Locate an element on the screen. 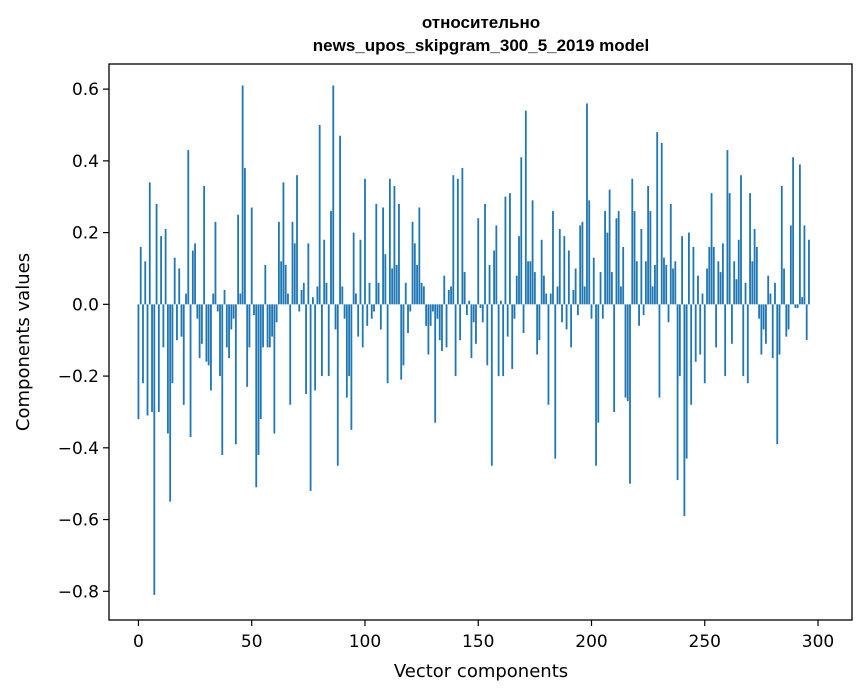  x-axis-label: Vector components is located at coordinates (481, 671).